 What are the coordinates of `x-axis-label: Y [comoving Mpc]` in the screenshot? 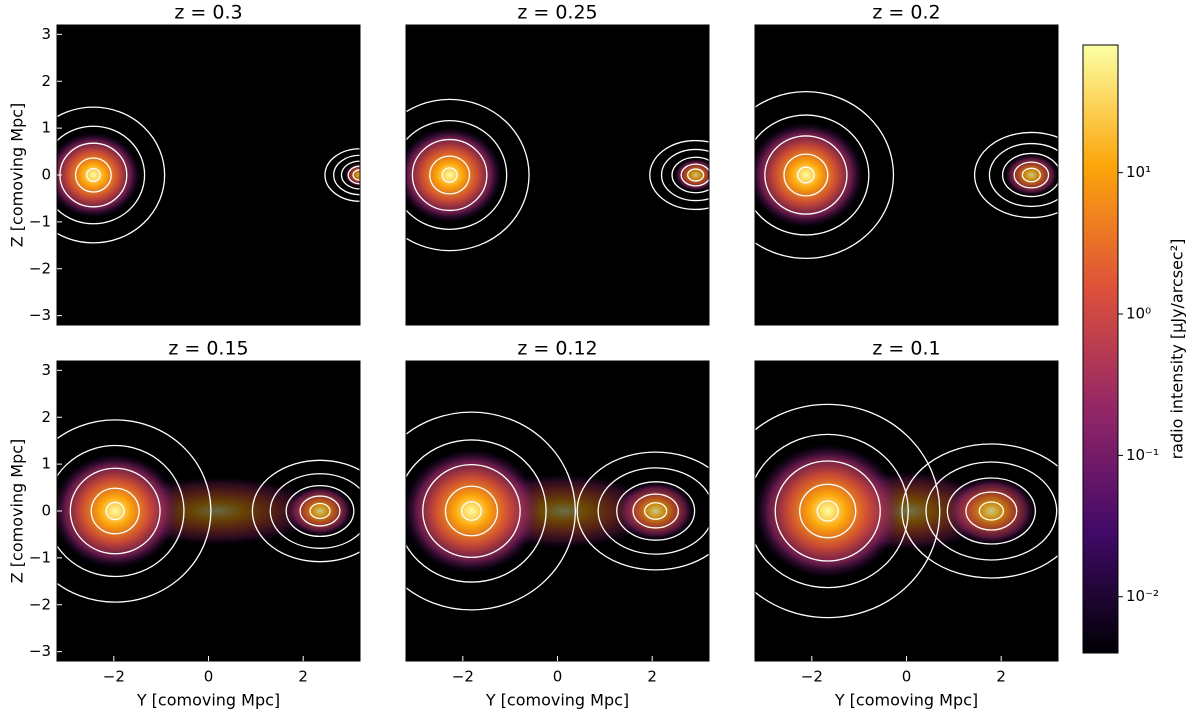 It's located at (906, 700).